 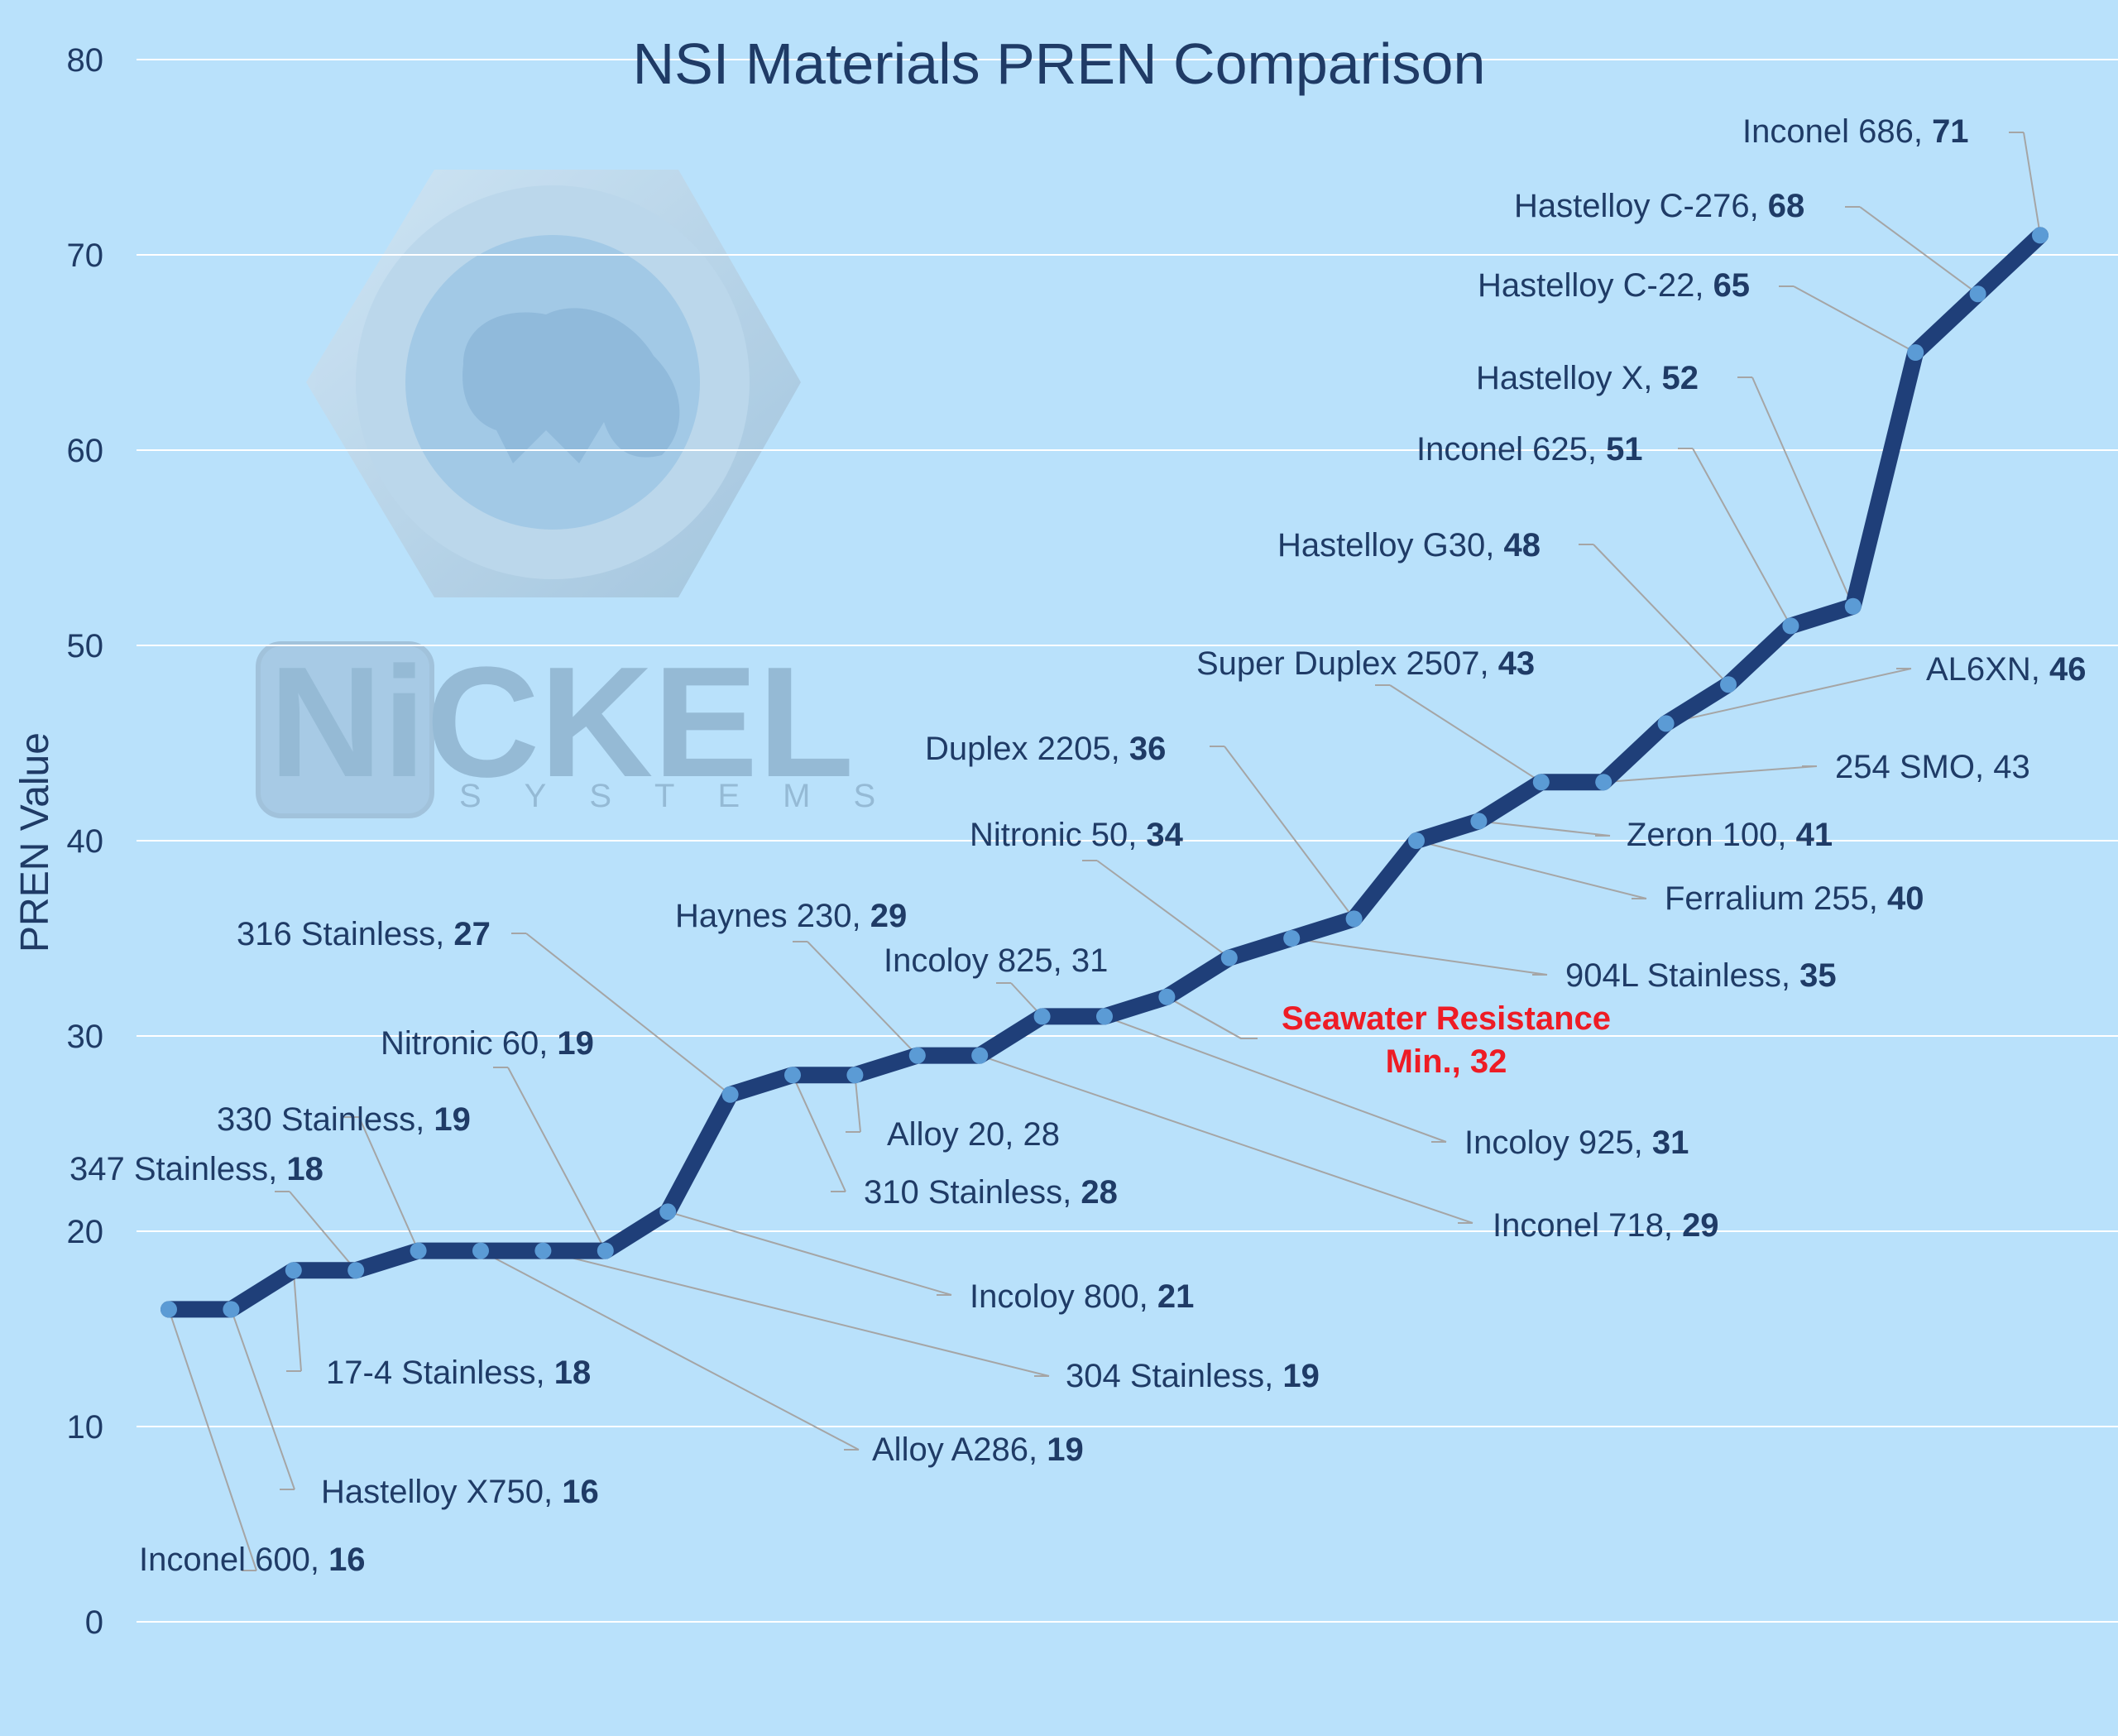 I want to click on data-label: 310 Stainless, 28, so click(x=991, y=1192).